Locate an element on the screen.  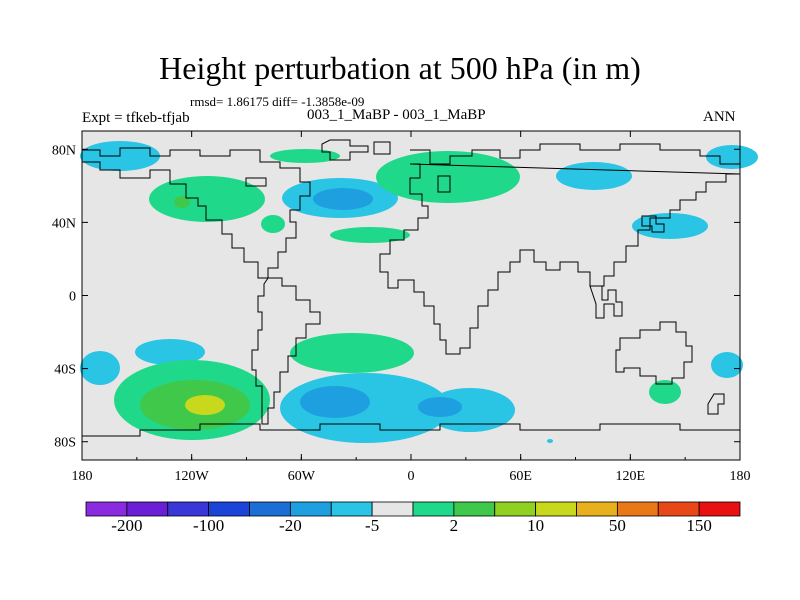
colorbar-label: 50 is located at coordinates (617, 525).